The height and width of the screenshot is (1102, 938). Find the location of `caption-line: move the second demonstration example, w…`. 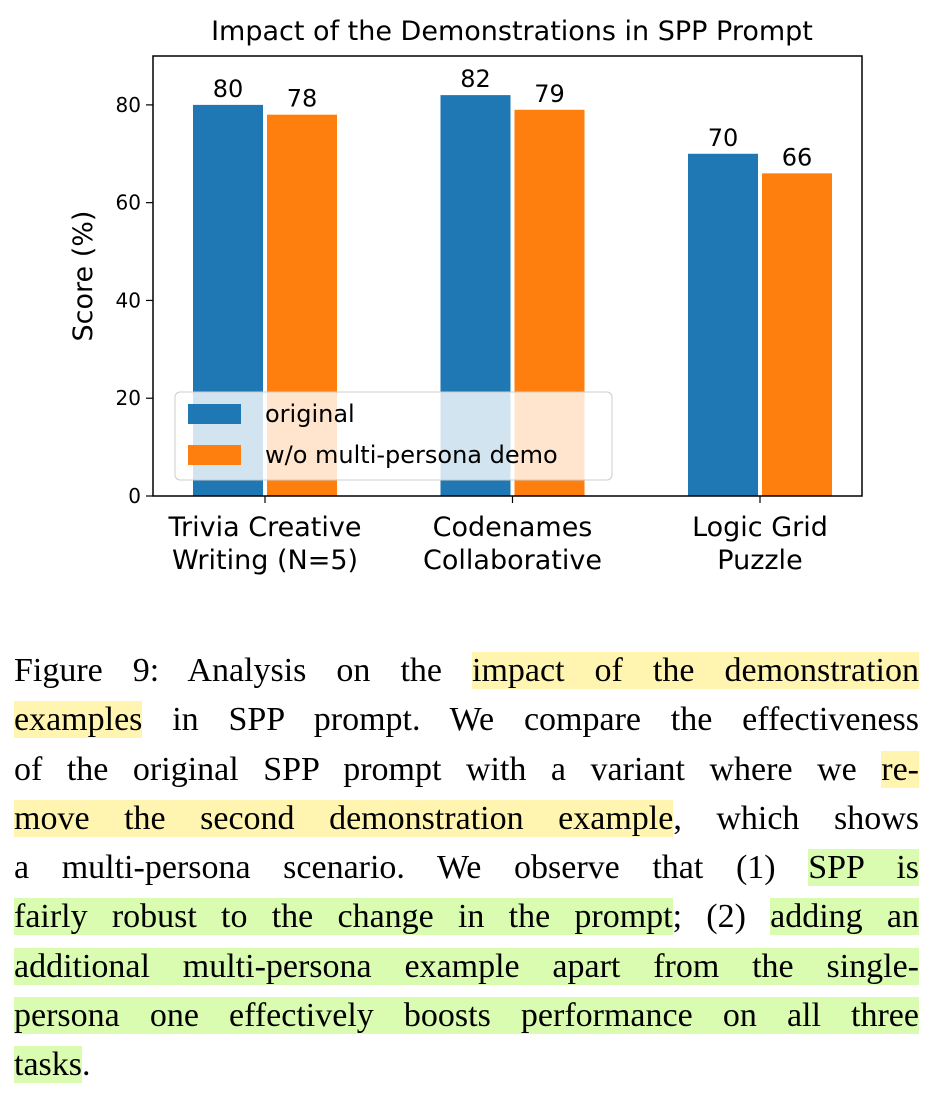

caption-line: move the second demonstration example, w… is located at coordinates (466, 818).